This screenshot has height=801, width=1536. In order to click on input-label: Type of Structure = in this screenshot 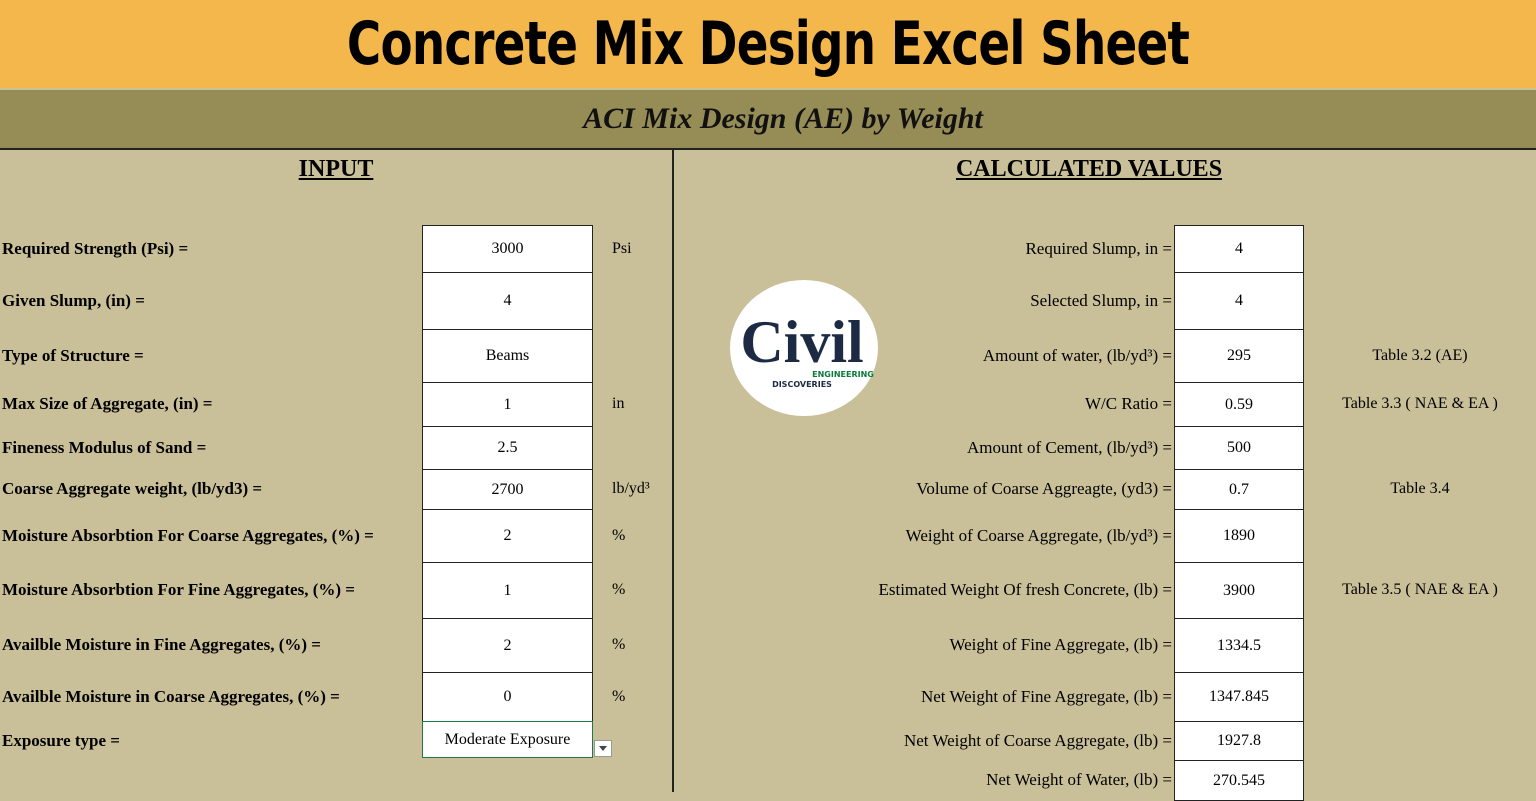, I will do `click(73, 355)`.